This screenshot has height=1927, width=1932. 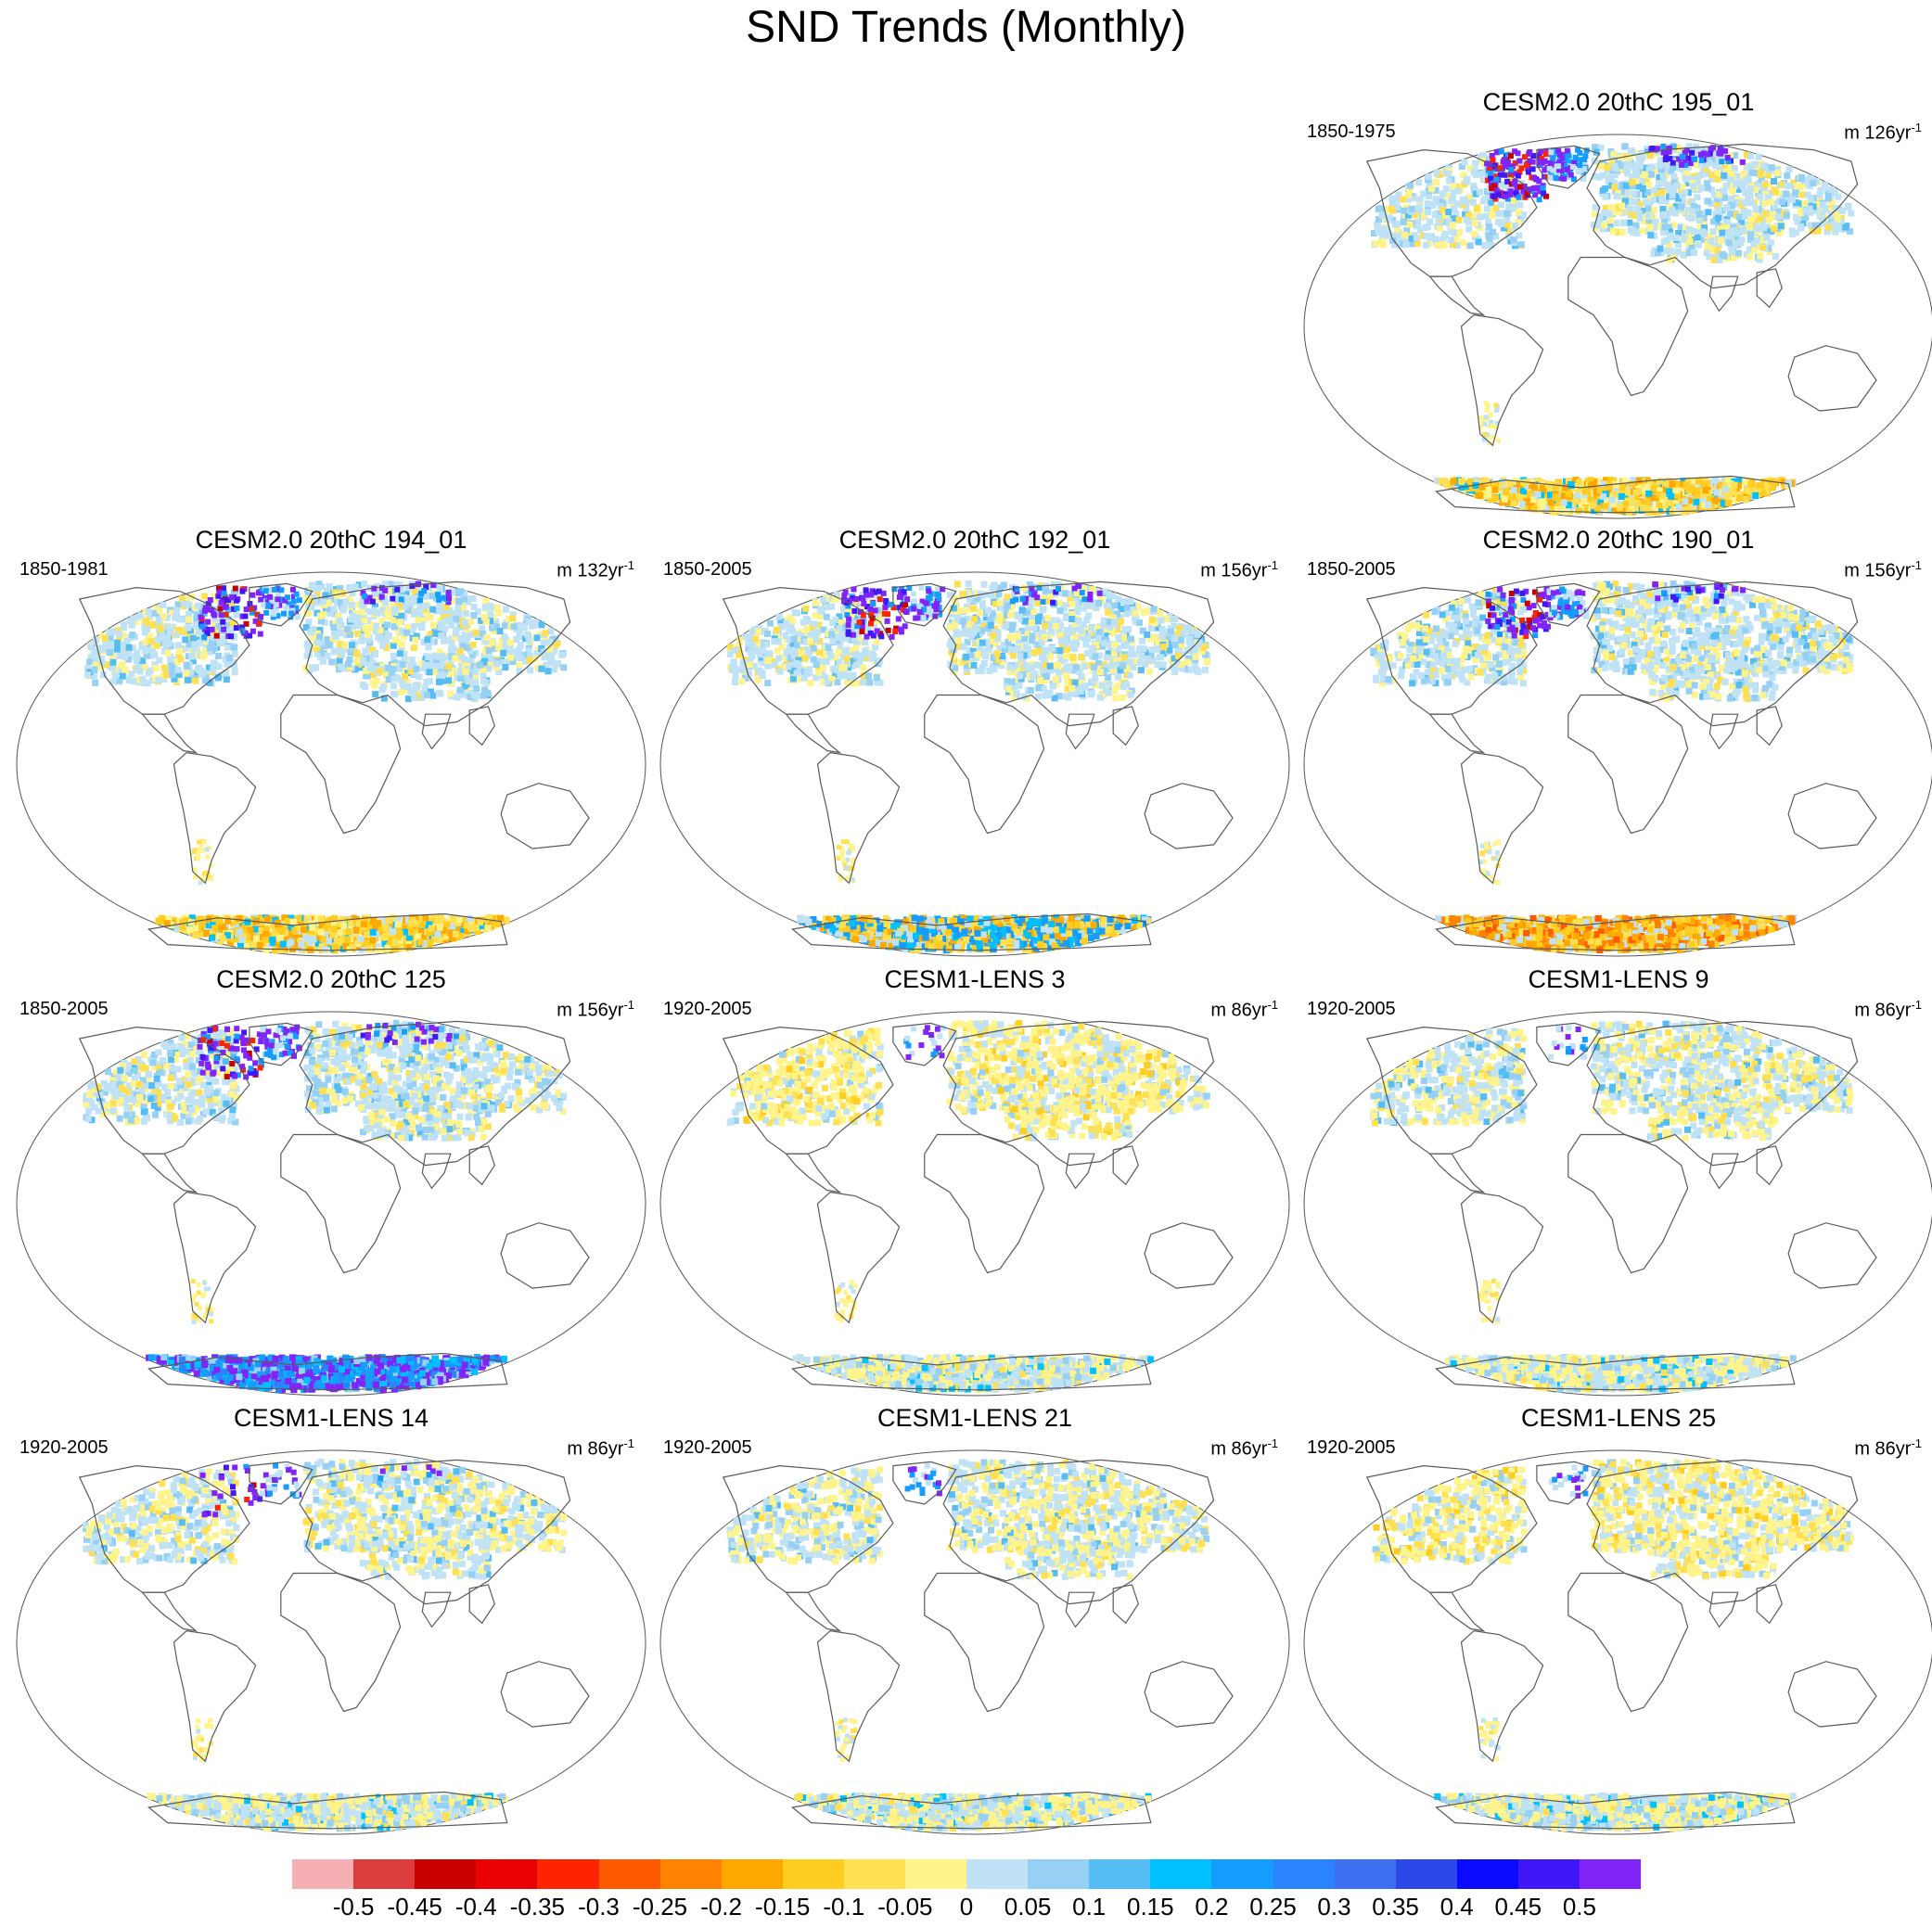 What do you see at coordinates (904, 1907) in the screenshot?
I see `colorbar-label: -0.05` at bounding box center [904, 1907].